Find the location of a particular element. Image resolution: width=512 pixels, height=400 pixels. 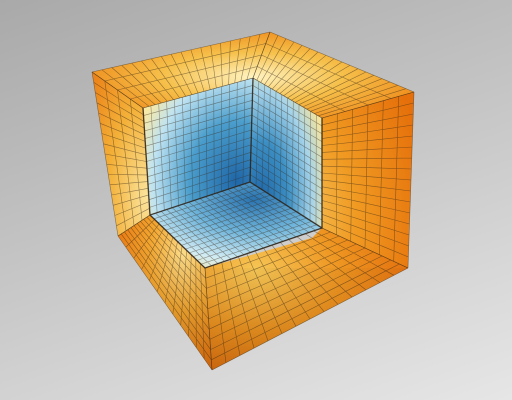

front-right-face-mesh is located at coordinates (306, 299).